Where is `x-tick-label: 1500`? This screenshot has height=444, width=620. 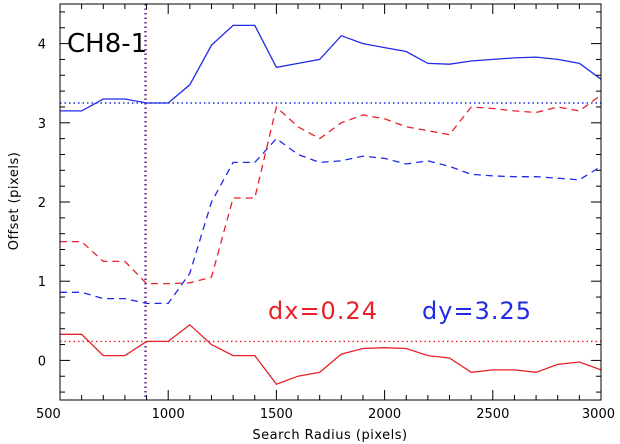 x-tick-label: 1500 is located at coordinates (276, 414).